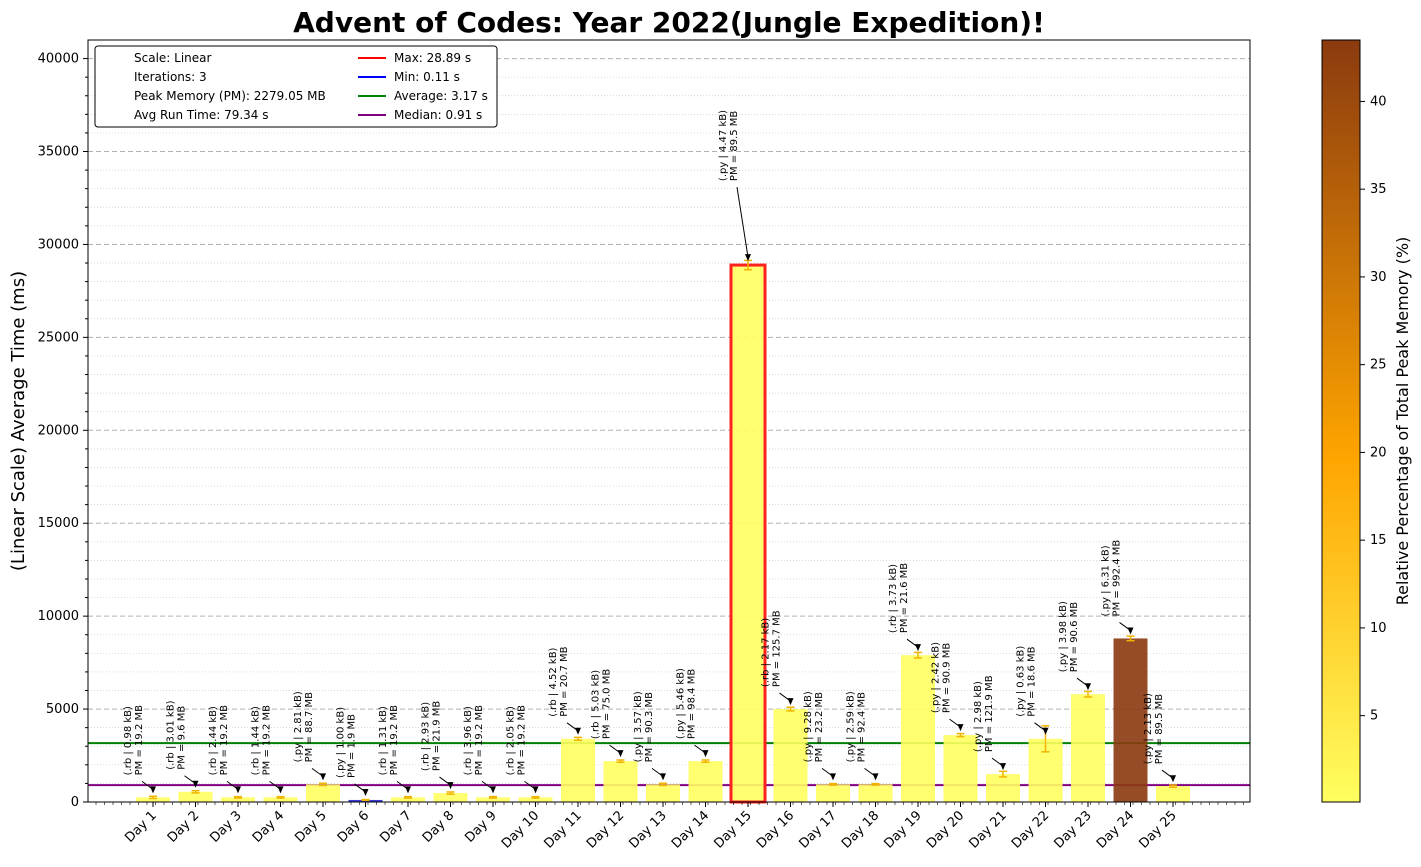 This screenshot has width=1421, height=867. Describe the element at coordinates (173, 58) in the screenshot. I see `legend-scale: Scale: Linear` at that location.